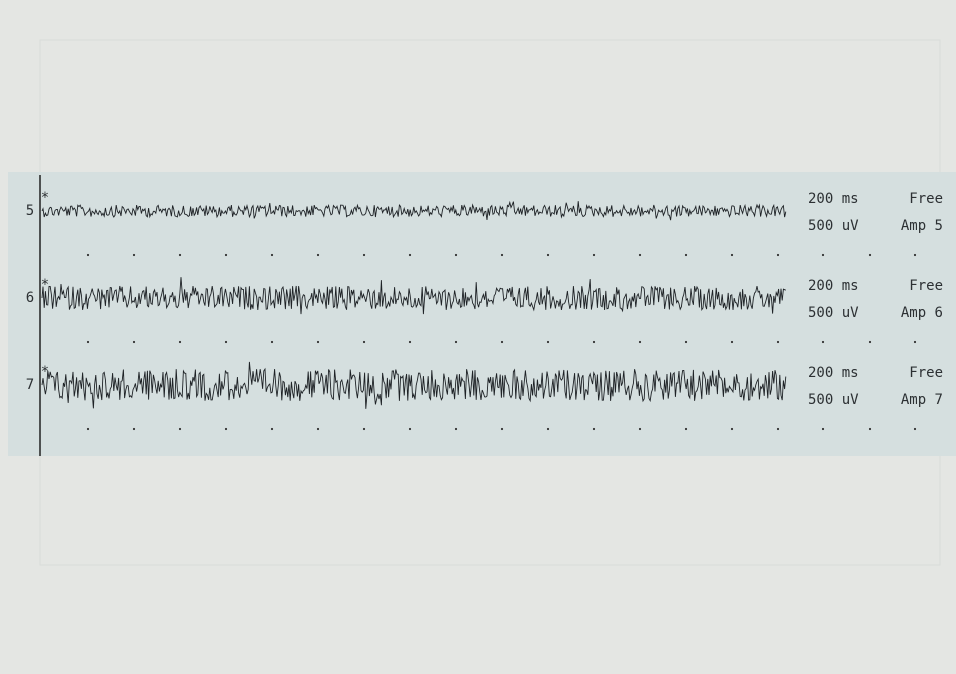  I want to click on channel-label: 7, so click(30, 385).